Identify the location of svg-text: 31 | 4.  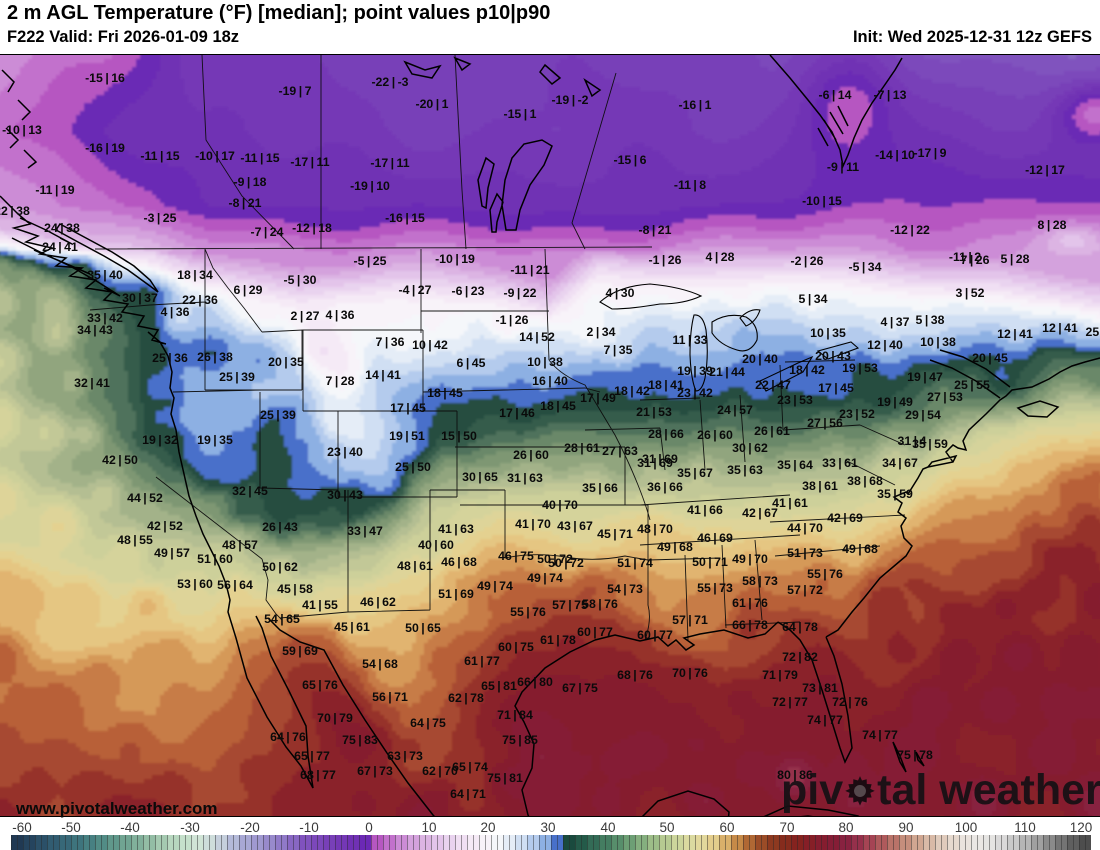
(912, 441).